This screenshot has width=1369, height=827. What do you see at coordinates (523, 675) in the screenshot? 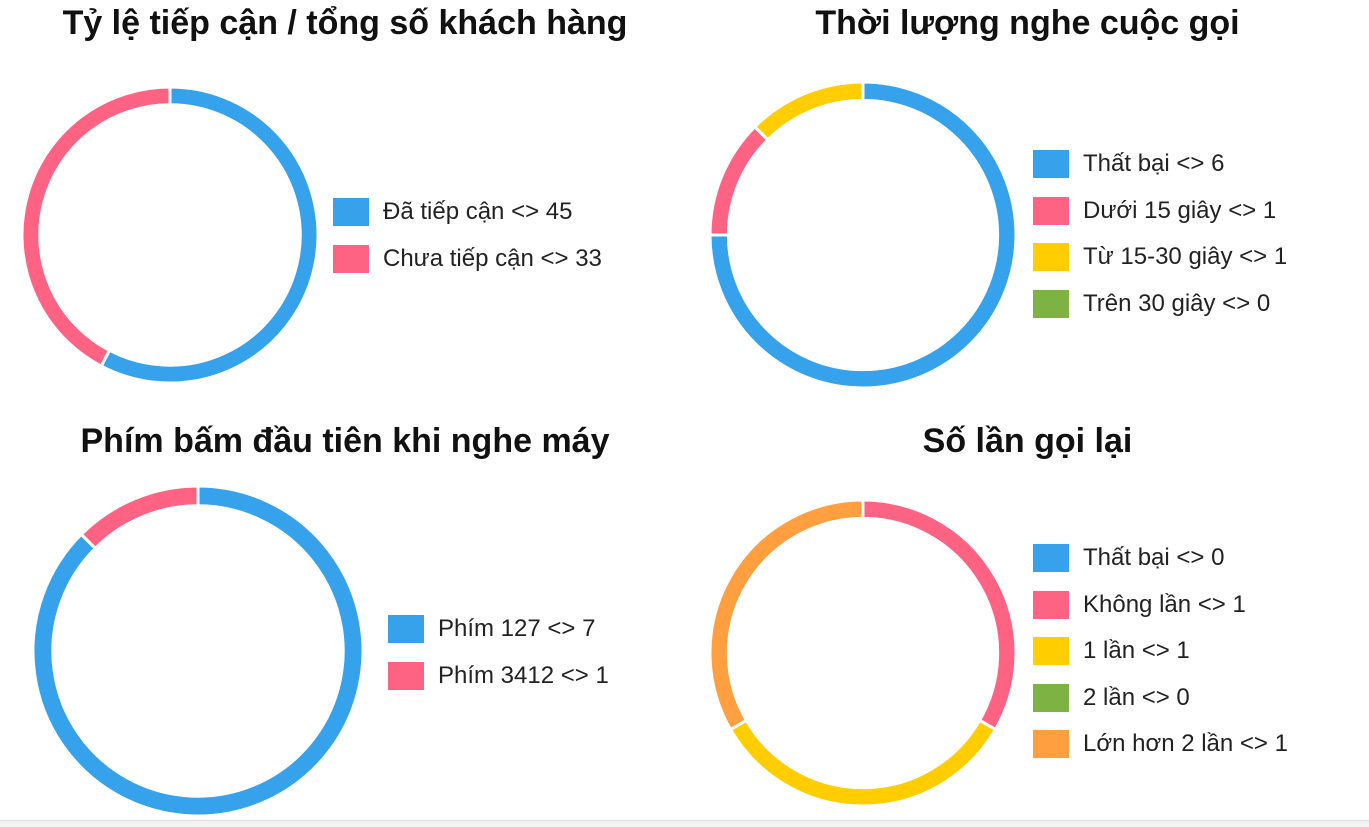
I see `legend-label: Phím 3412 <> 1` at bounding box center [523, 675].